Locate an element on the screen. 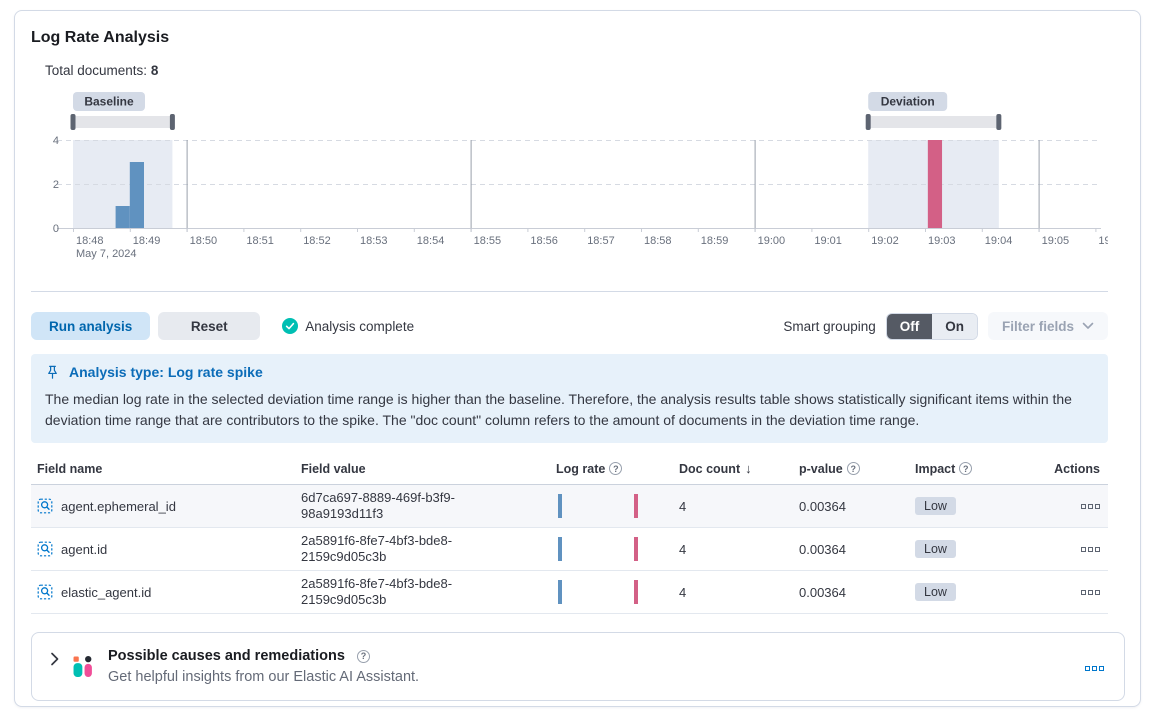  svg-text: 0 is located at coordinates (56, 229).